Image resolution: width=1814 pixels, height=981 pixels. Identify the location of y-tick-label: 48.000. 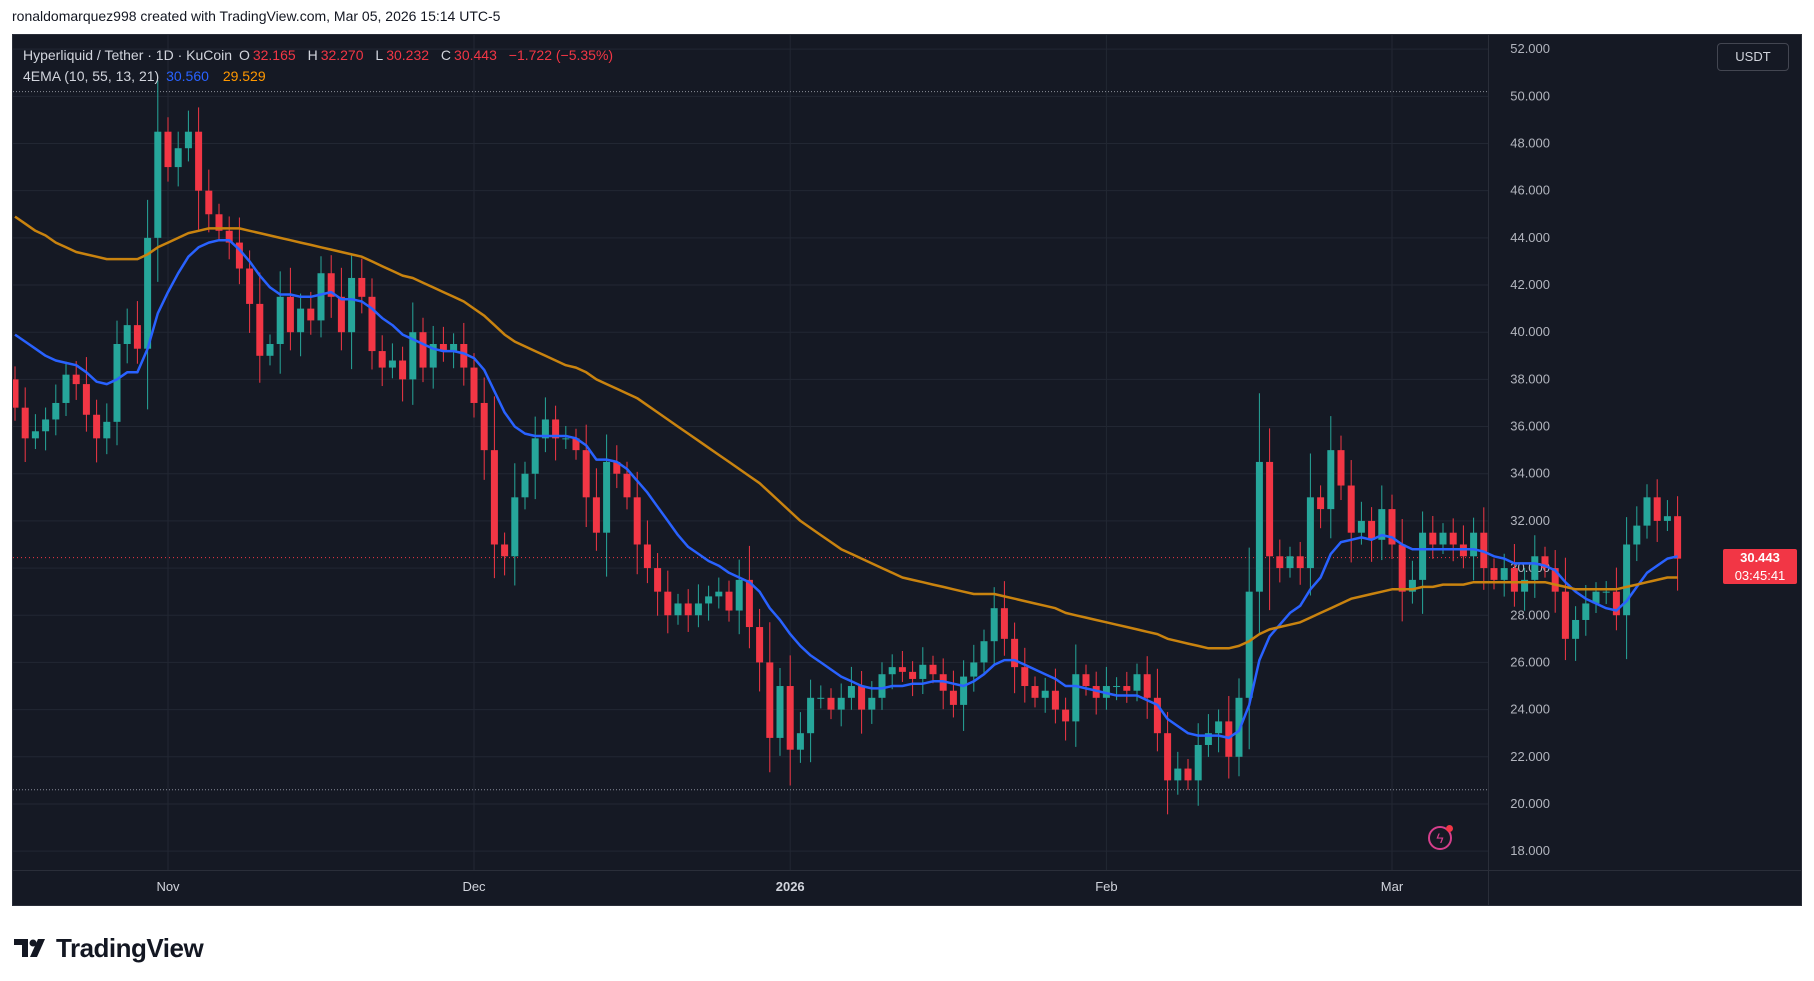
(1530, 143).